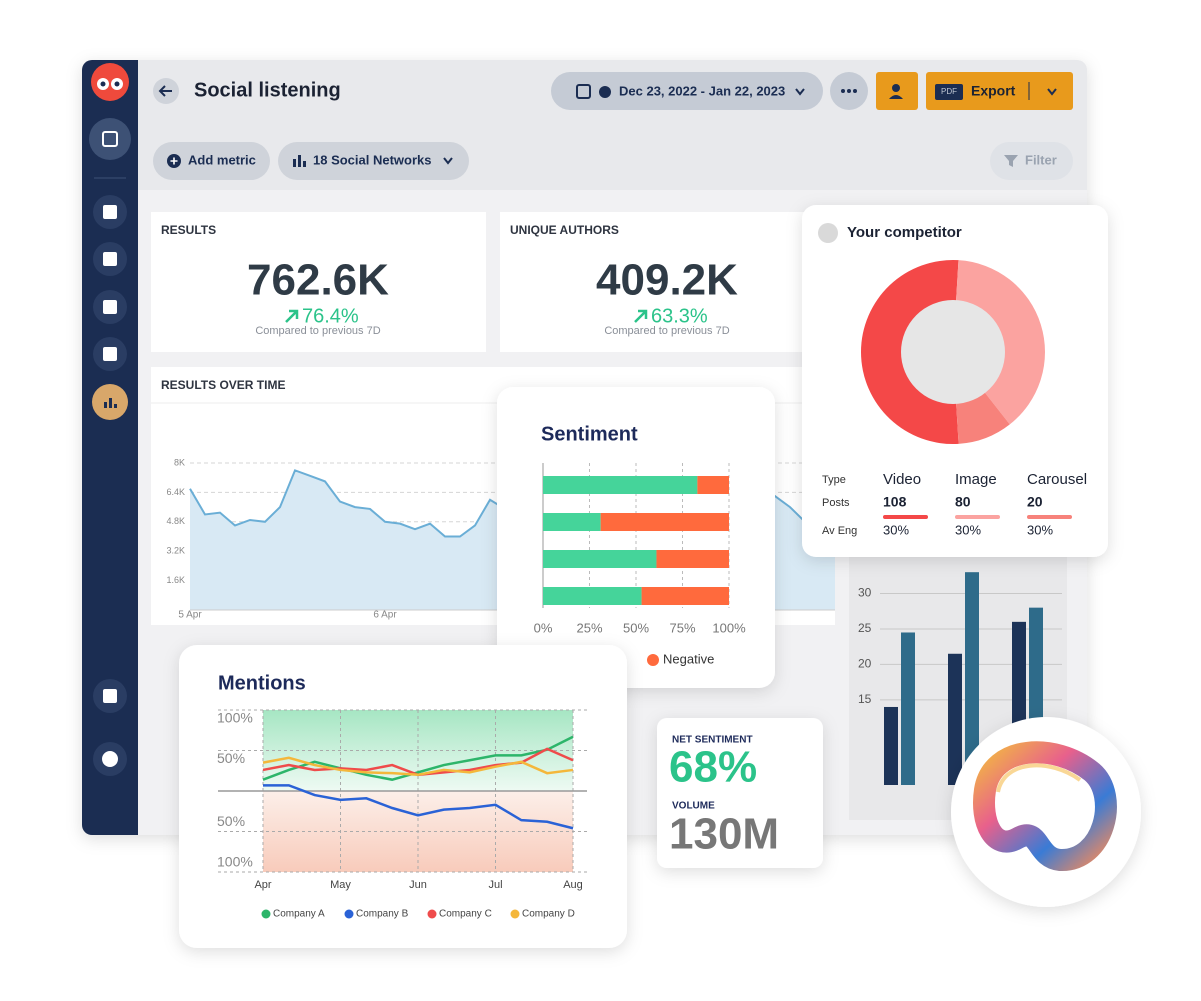 This screenshot has height=1001, width=1201. I want to click on funnel-icon, so click(1011, 161).